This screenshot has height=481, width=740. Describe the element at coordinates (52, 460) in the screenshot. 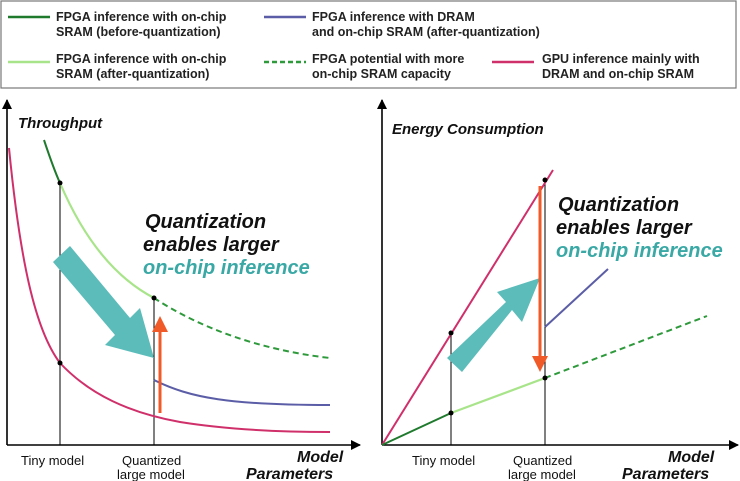

I see `left-tick-tiny: Tiny model` at that location.